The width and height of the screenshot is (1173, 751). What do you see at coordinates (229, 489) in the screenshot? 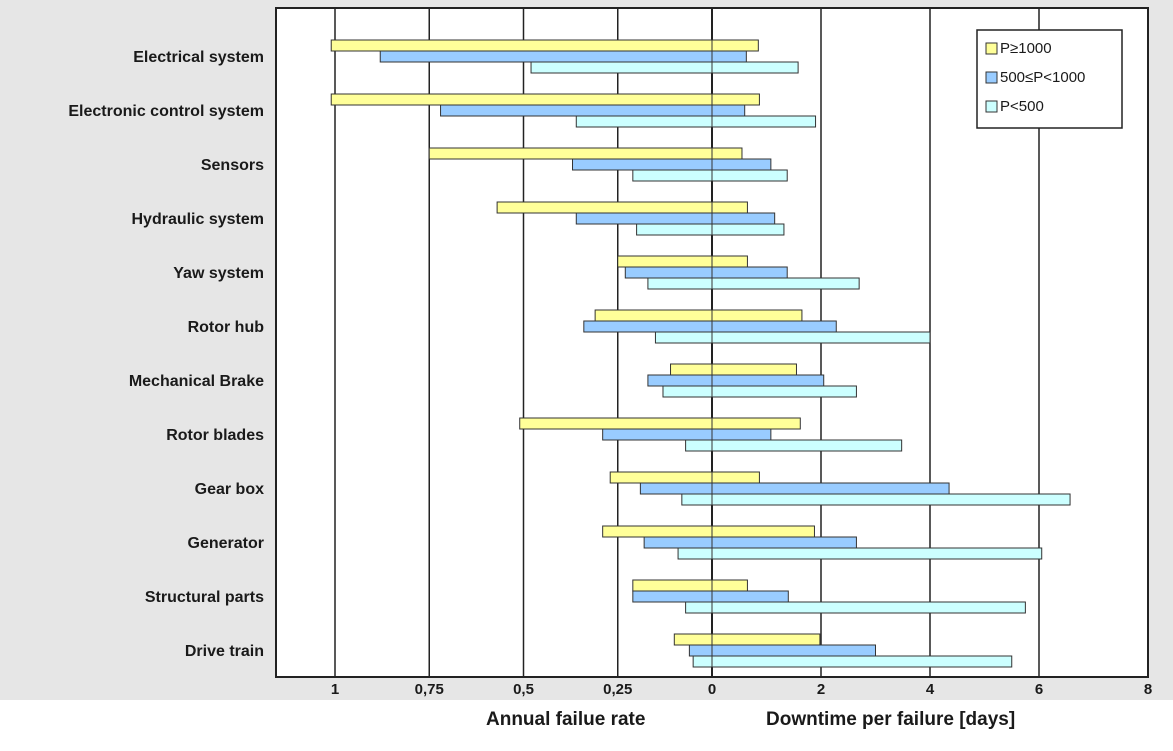
I see `category-label-gear-box: Gear box` at bounding box center [229, 489].